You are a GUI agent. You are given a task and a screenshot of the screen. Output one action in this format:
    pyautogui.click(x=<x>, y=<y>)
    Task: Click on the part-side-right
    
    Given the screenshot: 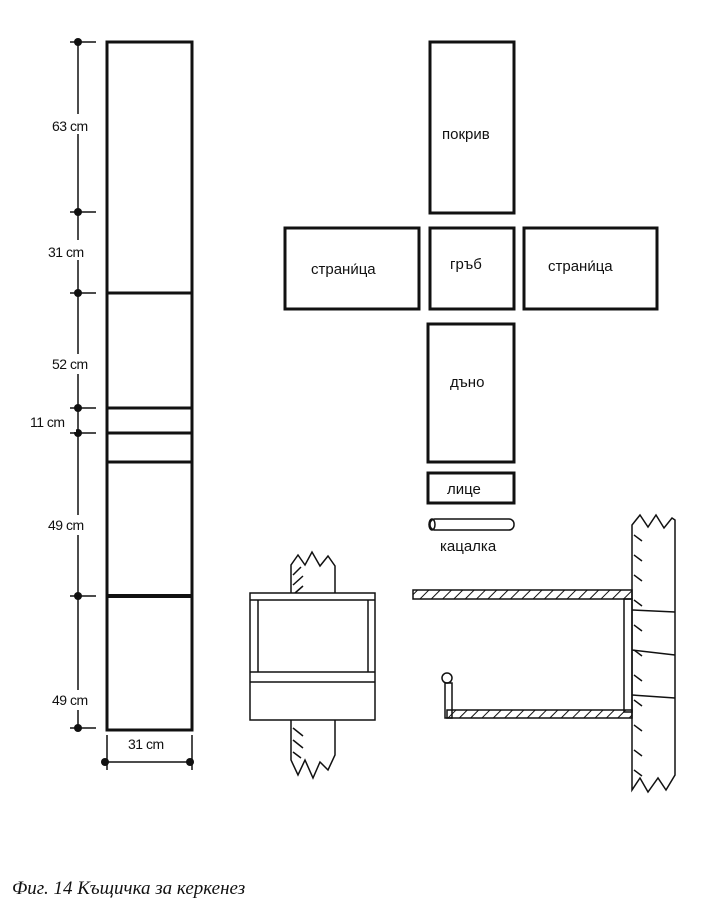 What is the action you would take?
    pyautogui.click(x=590, y=268)
    